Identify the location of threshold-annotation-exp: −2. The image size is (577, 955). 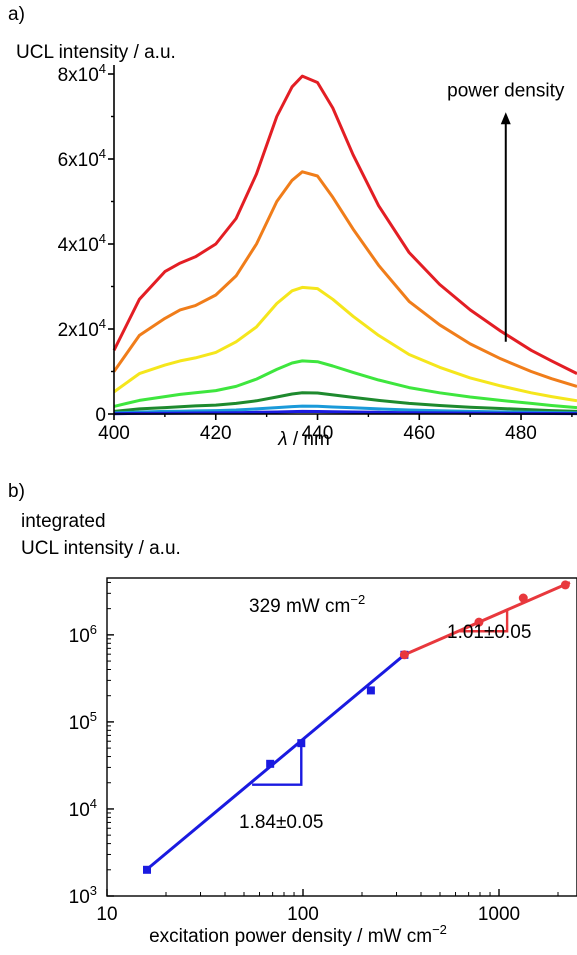
(357, 599).